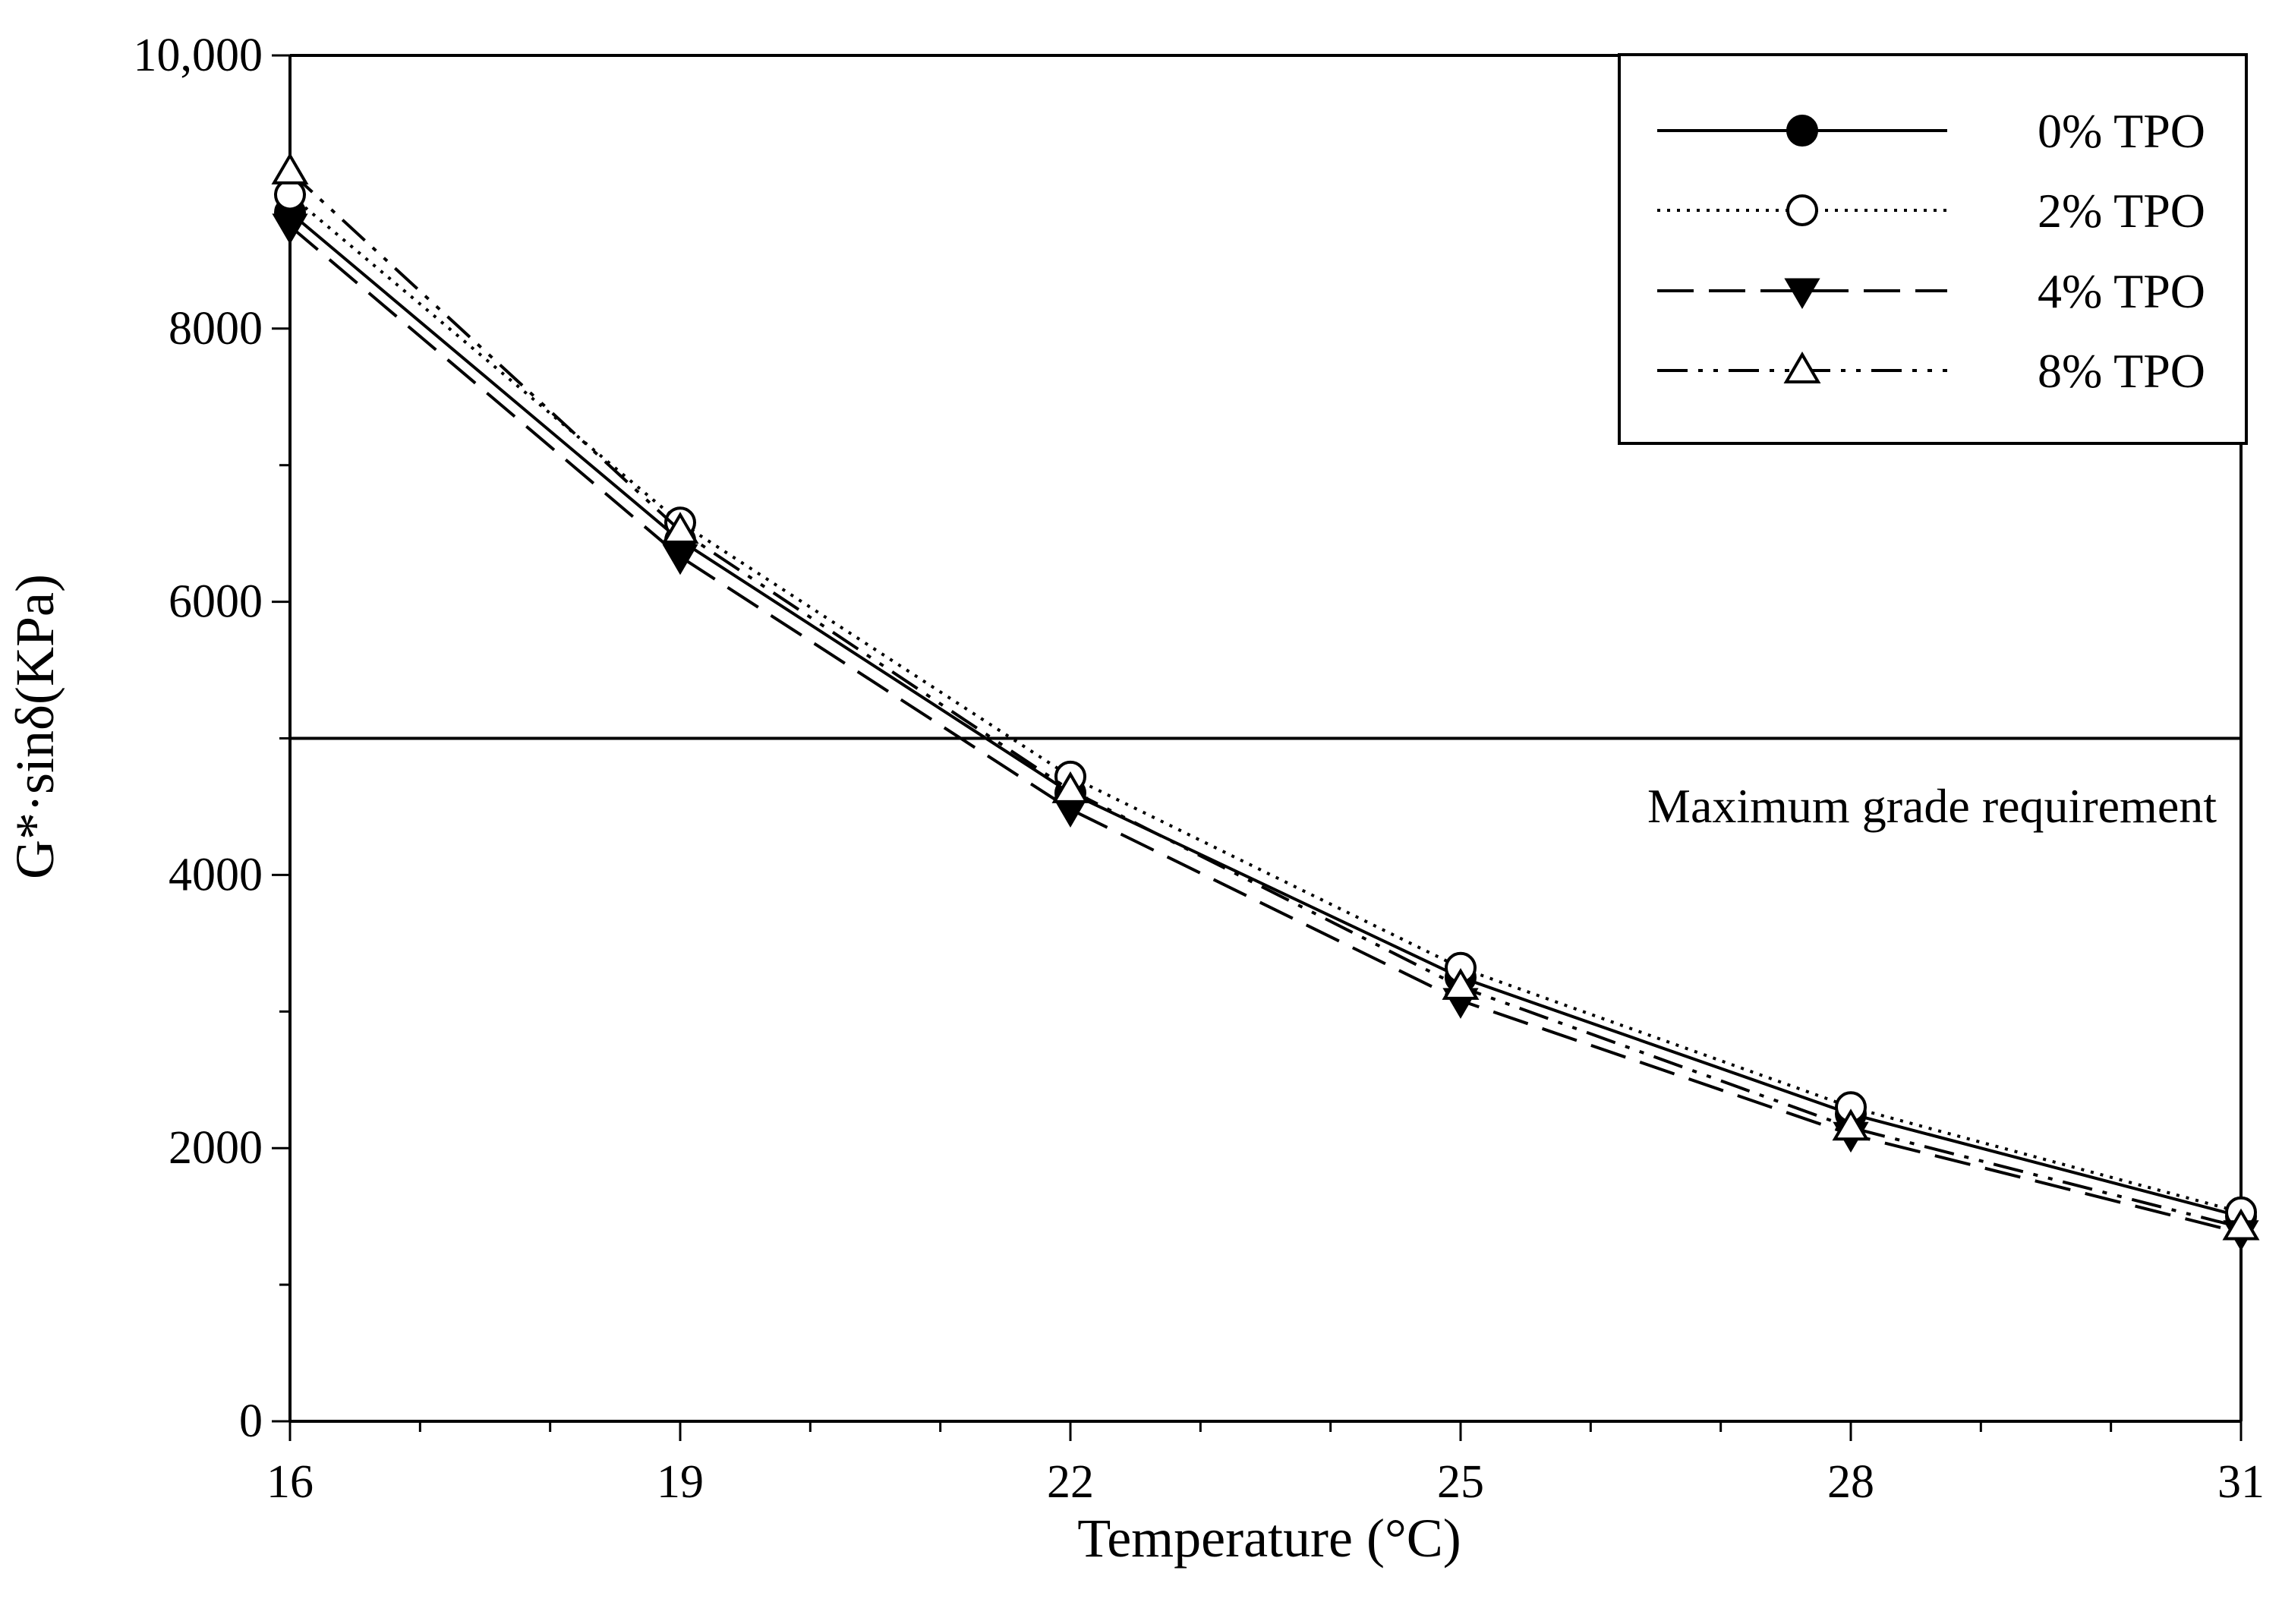 This screenshot has width=2282, height=1624. What do you see at coordinates (216, 602) in the screenshot?
I see `y-tick-label: 6000` at bounding box center [216, 602].